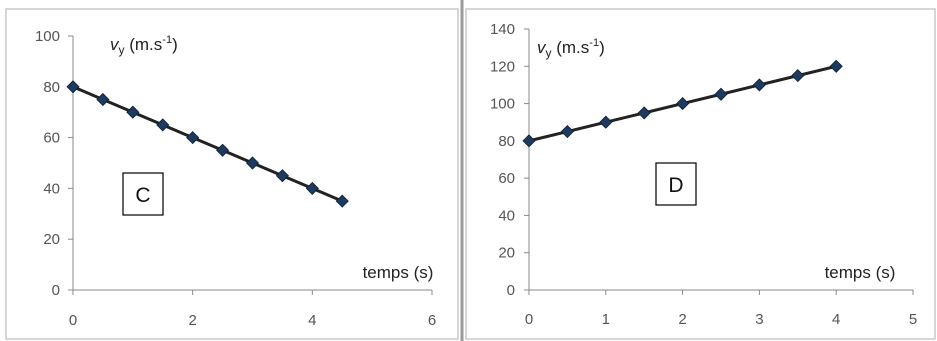  I want to click on x-tick-label: 5, so click(913, 319).